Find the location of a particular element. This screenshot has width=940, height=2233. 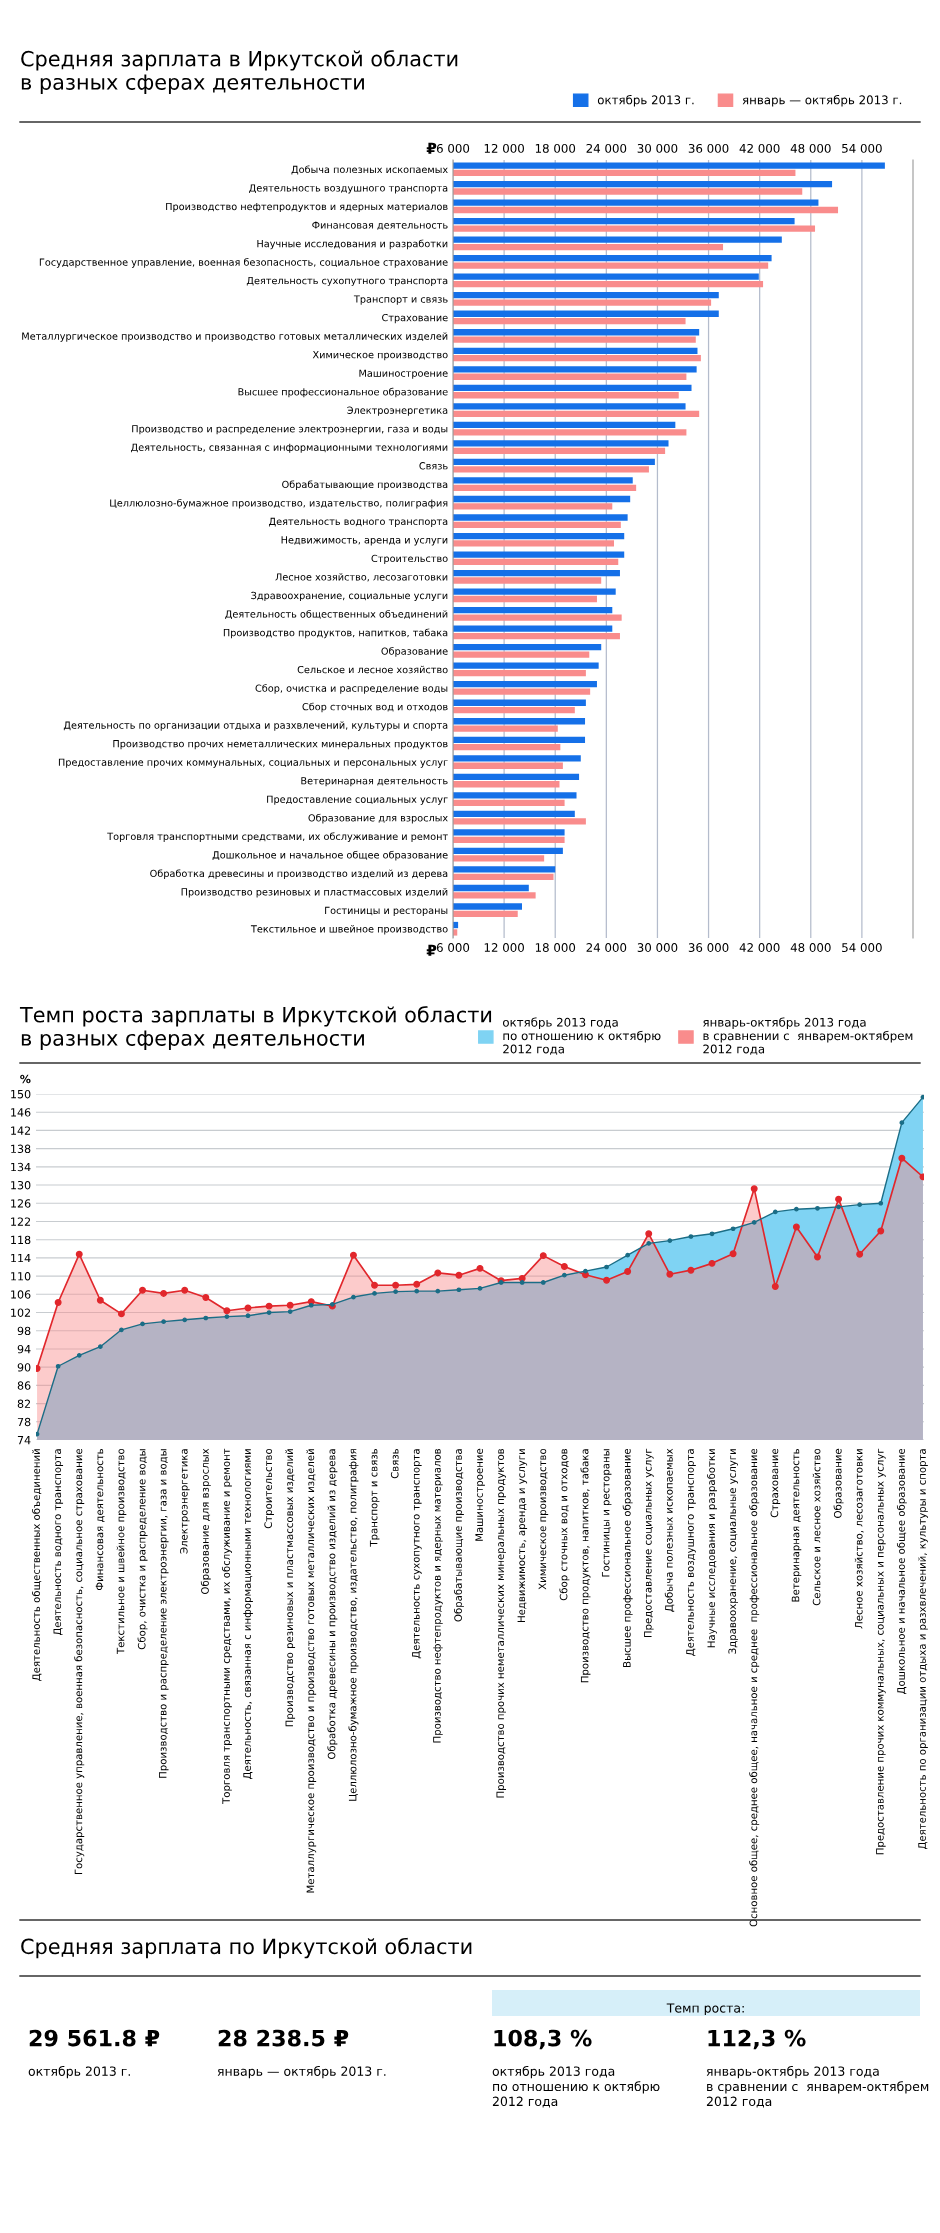

y-tick-label: Финансовая деятельность is located at coordinates (380, 225).